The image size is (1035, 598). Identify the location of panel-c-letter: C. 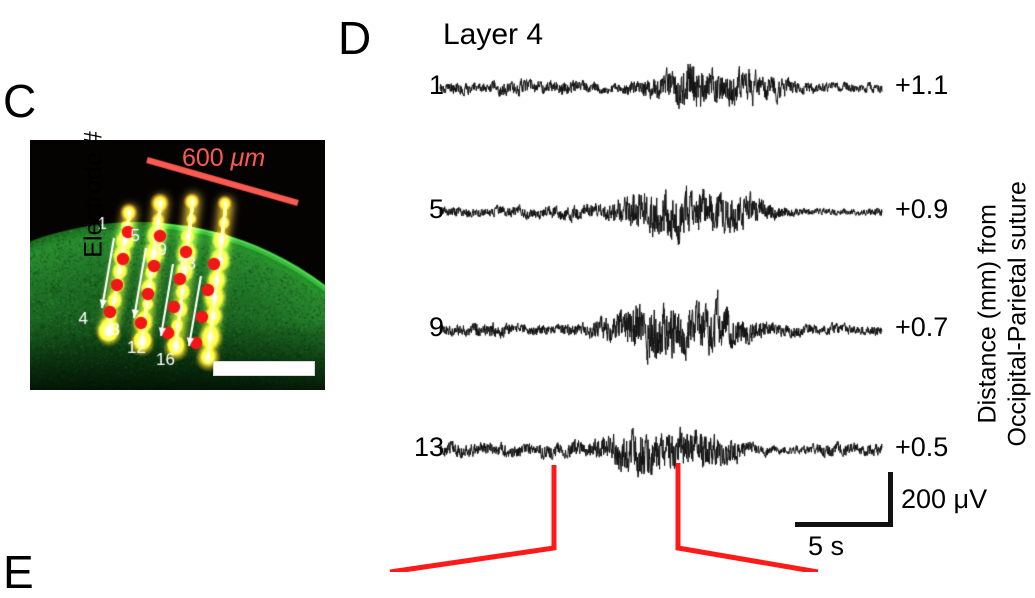
(20, 101).